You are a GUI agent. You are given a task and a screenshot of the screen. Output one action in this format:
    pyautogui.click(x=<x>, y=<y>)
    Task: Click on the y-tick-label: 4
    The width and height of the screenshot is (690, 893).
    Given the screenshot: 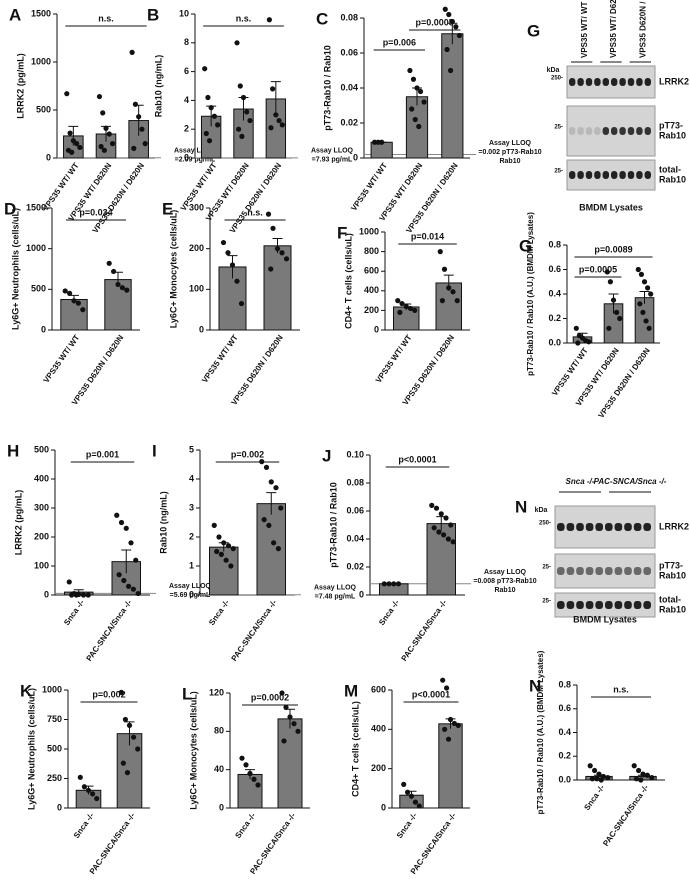 What is the action you would take?
    pyautogui.click(x=191, y=478)
    